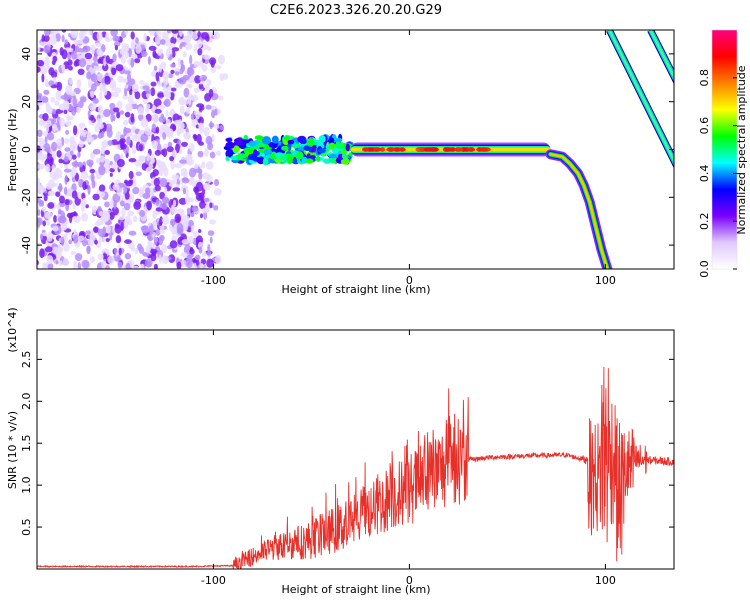 The width and height of the screenshot is (750, 600). What do you see at coordinates (26, 197) in the screenshot?
I see `spectrogram-ytick-label: -20` at bounding box center [26, 197].